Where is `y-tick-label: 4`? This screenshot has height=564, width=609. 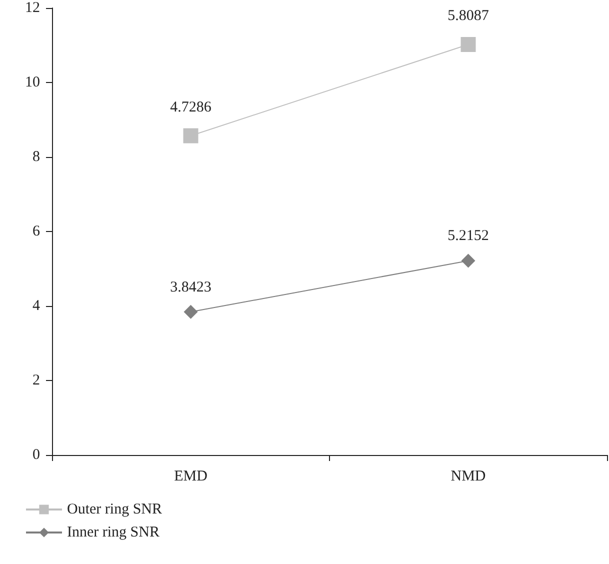
y-tick-label: 4 is located at coordinates (36, 306).